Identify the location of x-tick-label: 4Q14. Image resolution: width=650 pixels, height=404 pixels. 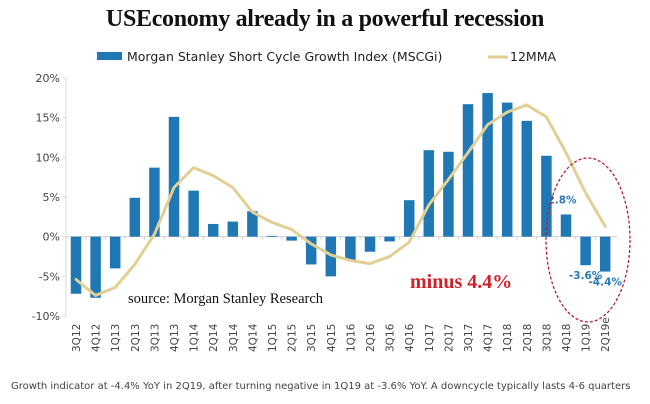
(253, 337).